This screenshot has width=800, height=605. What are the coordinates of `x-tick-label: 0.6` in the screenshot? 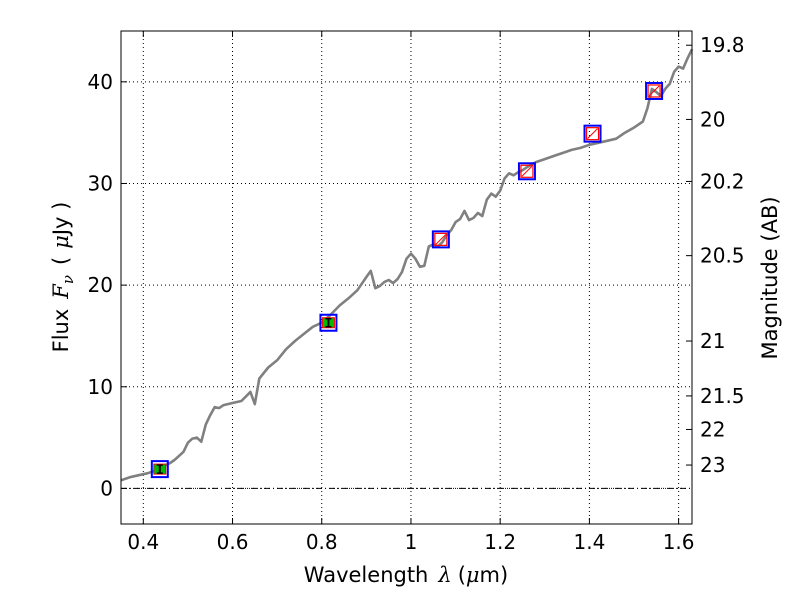 It's located at (233, 542).